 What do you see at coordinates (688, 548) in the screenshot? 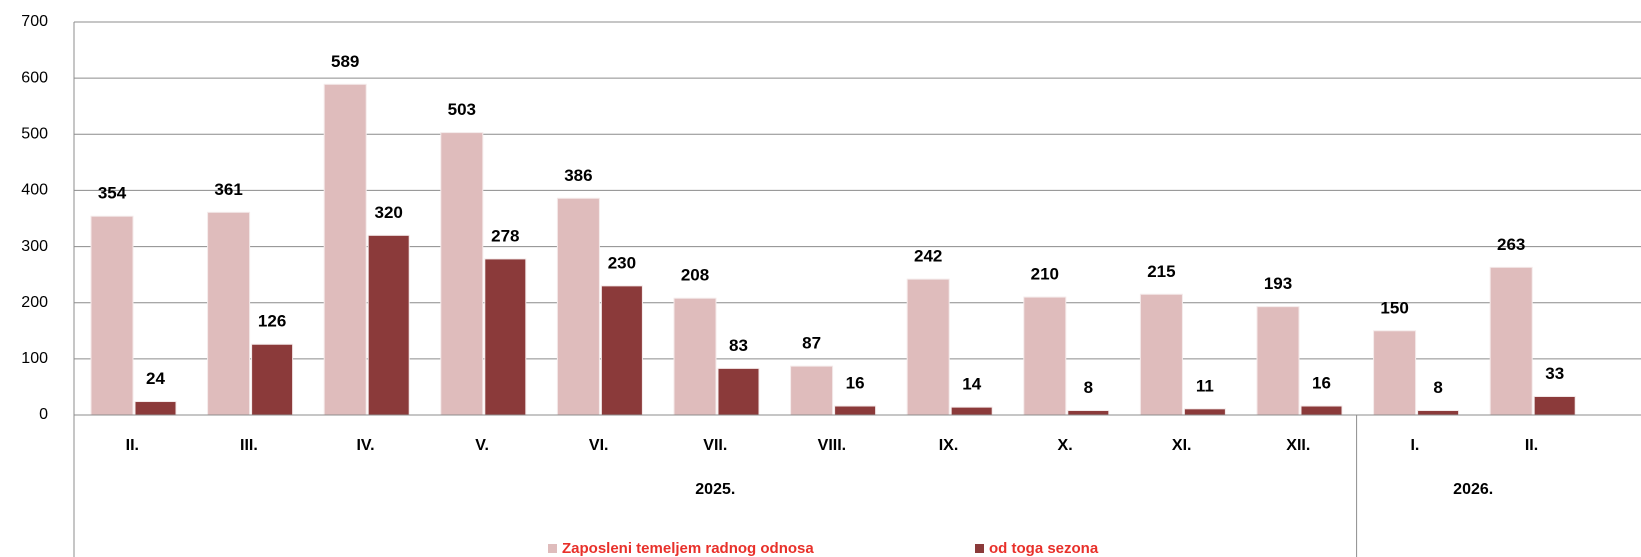
I see `legend-label: Zaposleni temeljem radnog odnosa` at bounding box center [688, 548].